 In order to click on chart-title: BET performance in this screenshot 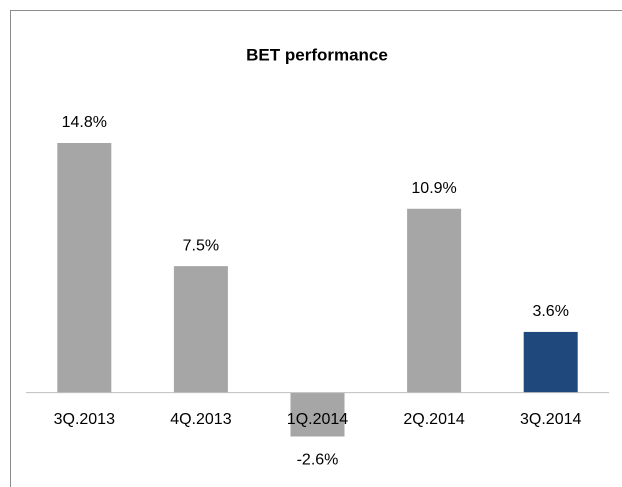, I will do `click(317, 54)`.